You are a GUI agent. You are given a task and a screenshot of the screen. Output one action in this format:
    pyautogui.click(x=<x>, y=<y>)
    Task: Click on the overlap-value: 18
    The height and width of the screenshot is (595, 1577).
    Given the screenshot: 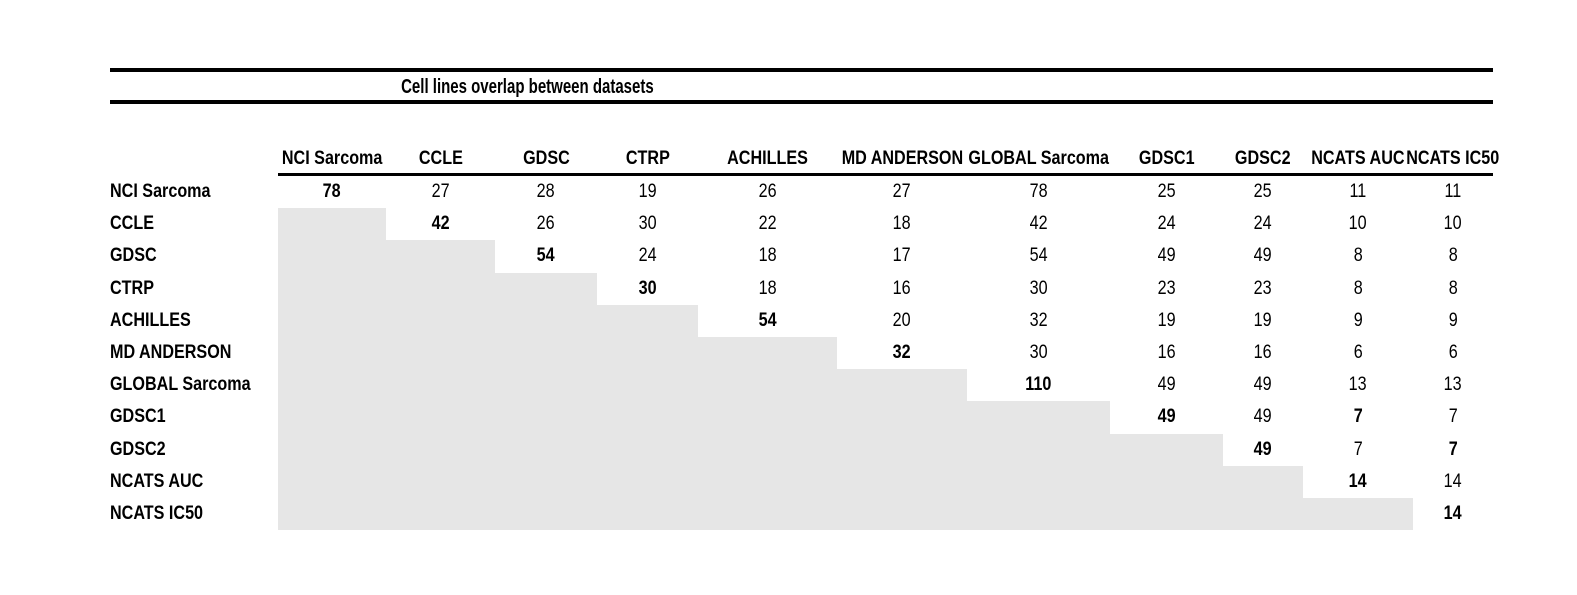 What is the action you would take?
    pyautogui.click(x=767, y=256)
    